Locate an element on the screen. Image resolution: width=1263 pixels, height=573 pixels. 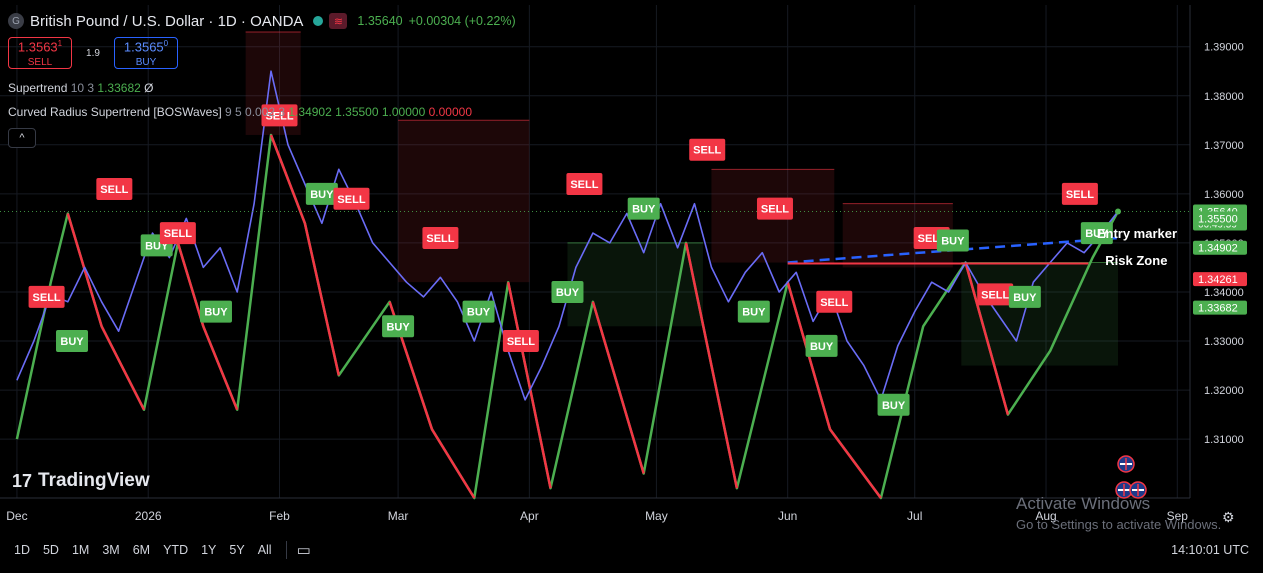
x-tick-label: Dec is located at coordinates (16, 516).